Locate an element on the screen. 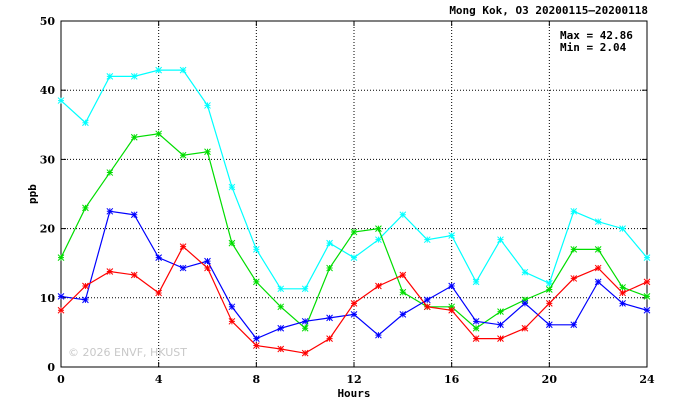  x-tick-label: 16 is located at coordinates (452, 379).